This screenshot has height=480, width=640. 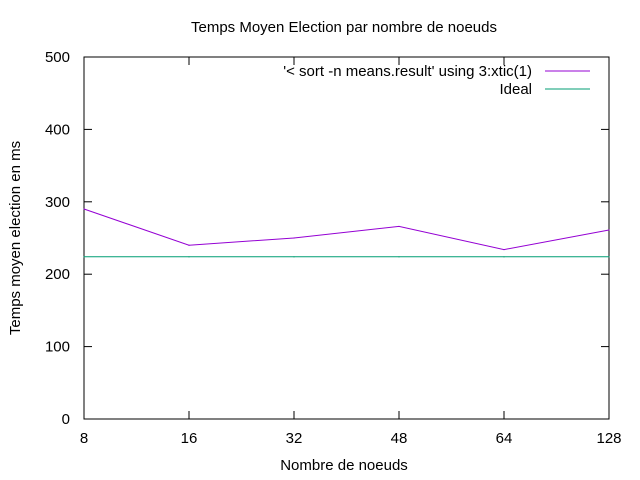 What do you see at coordinates (399, 438) in the screenshot?
I see `x-tick-label: 48` at bounding box center [399, 438].